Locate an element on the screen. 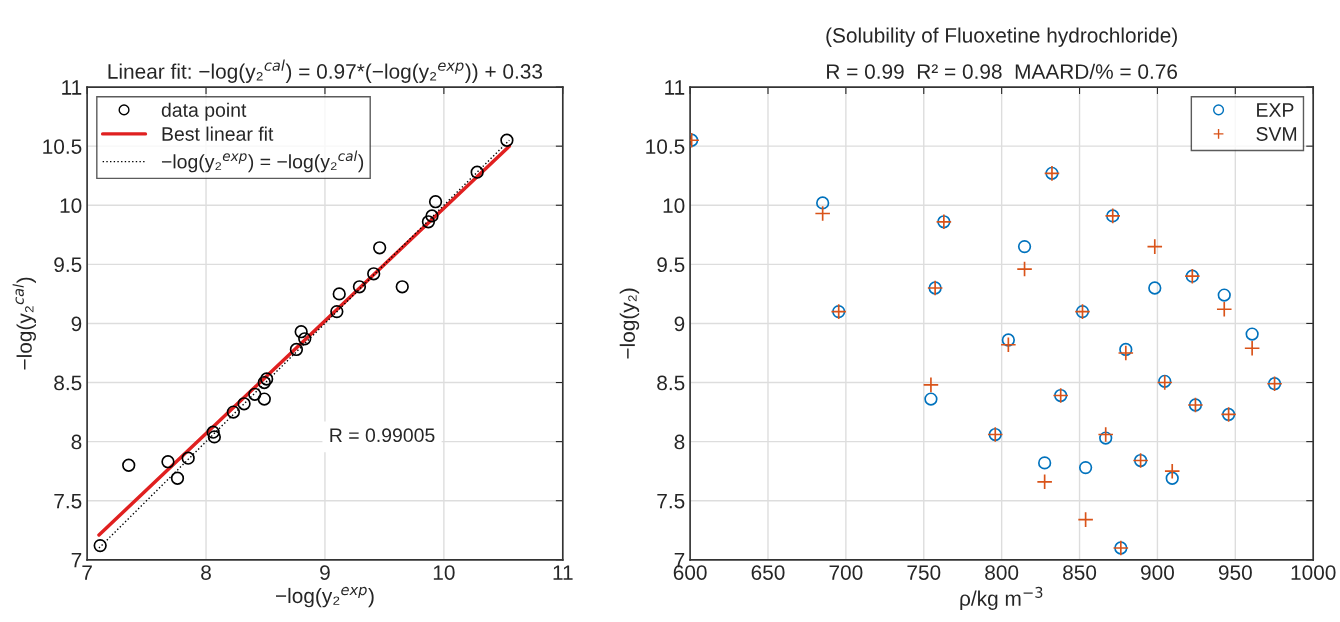 Image resolution: width=1340 pixels, height=622 pixels. chart-title: Linear fit: −log(y₂$^{cal}$) = 0.97*(−log(y₂$^{exp}$)) + 0.33 is located at coordinates (325, 71).